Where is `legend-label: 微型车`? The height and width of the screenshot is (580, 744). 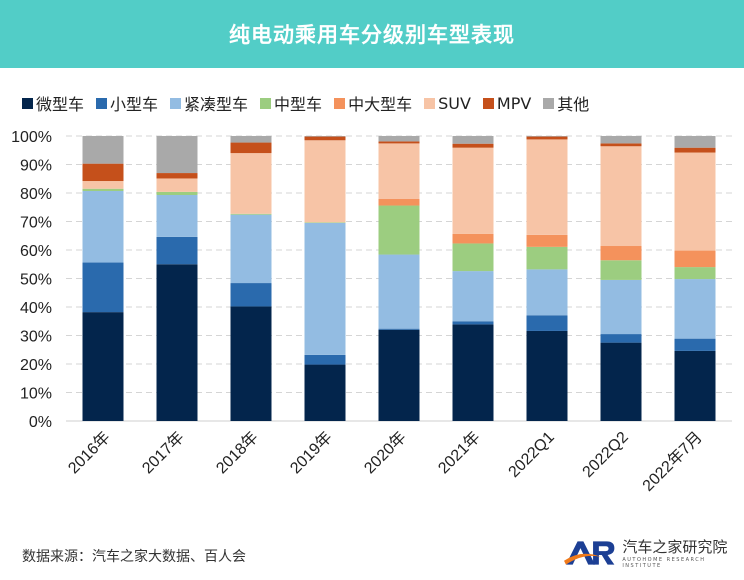
legend-label: 微型车 is located at coordinates (60, 104).